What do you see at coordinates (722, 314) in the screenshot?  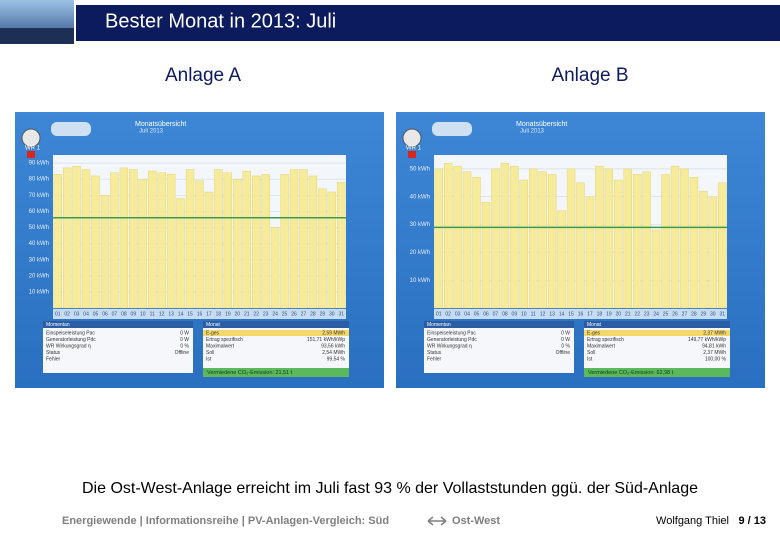 I see `day-label: 31` at bounding box center [722, 314].